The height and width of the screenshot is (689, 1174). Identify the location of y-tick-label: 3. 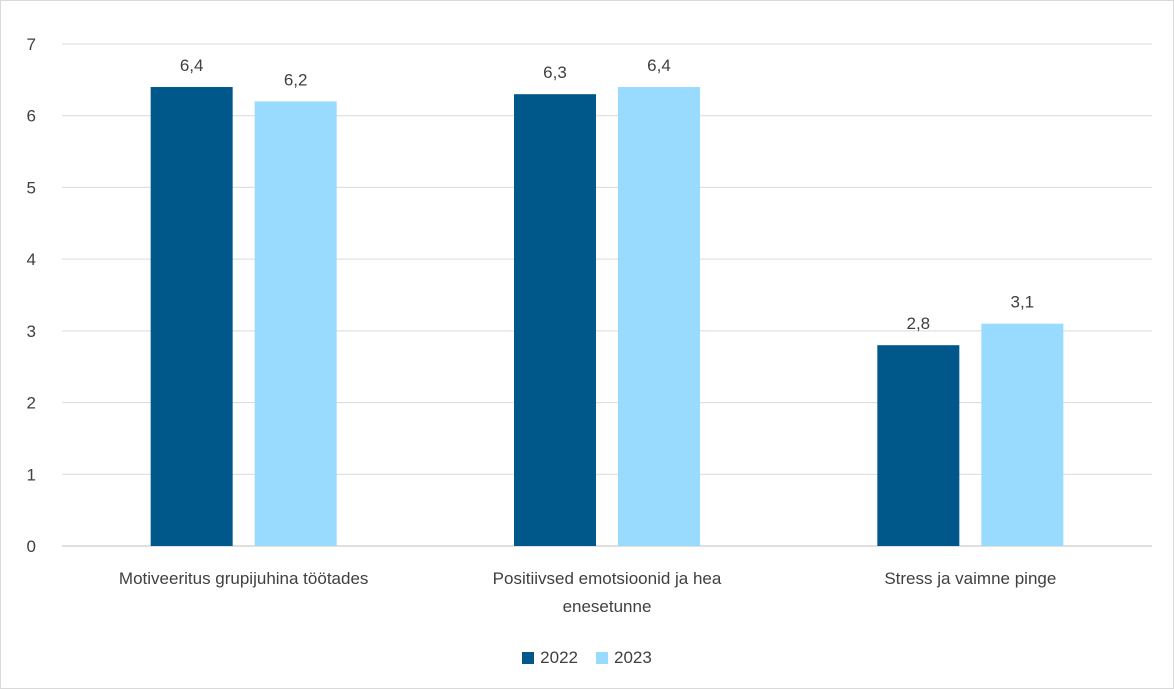
(31, 331).